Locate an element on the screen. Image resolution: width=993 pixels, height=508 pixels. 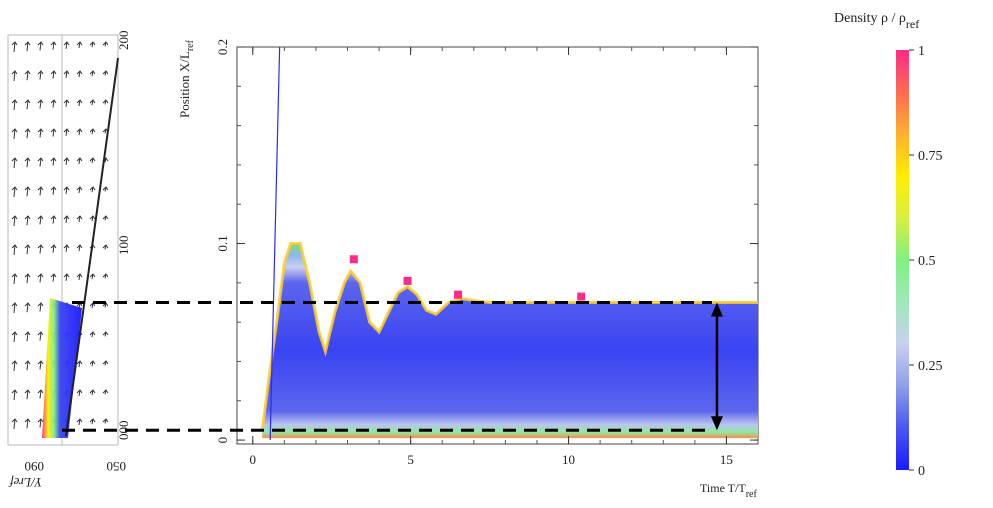
colorbar-tick-label: 0 is located at coordinates (921, 471).